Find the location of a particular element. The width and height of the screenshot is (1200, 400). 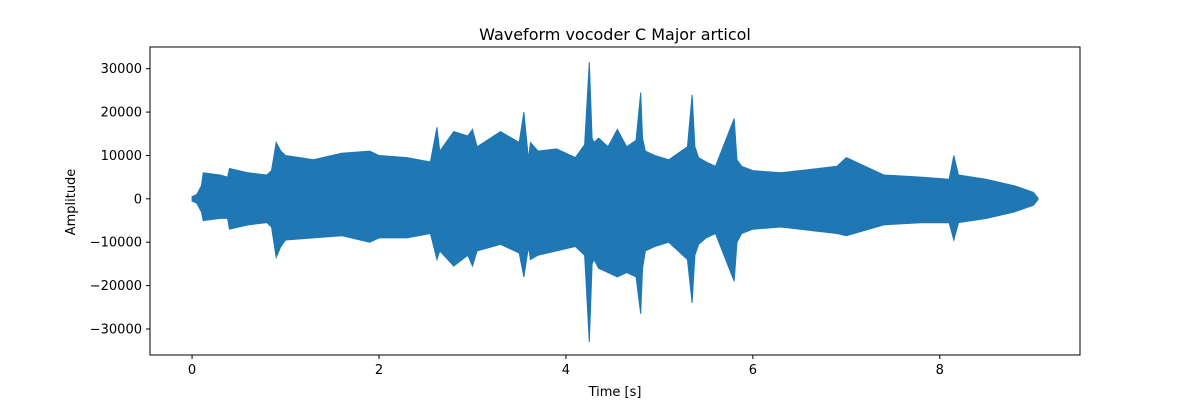

y-tick-label: 30000 is located at coordinates (121, 69).